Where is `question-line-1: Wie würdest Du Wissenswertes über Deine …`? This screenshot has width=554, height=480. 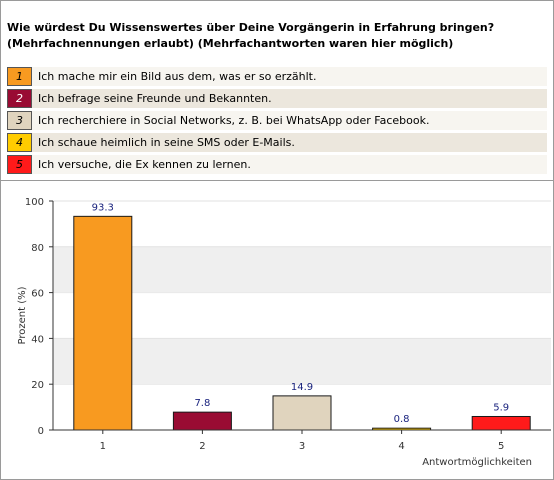
question-line-1: Wie würdest Du Wissenswertes über Deine … is located at coordinates (251, 27).